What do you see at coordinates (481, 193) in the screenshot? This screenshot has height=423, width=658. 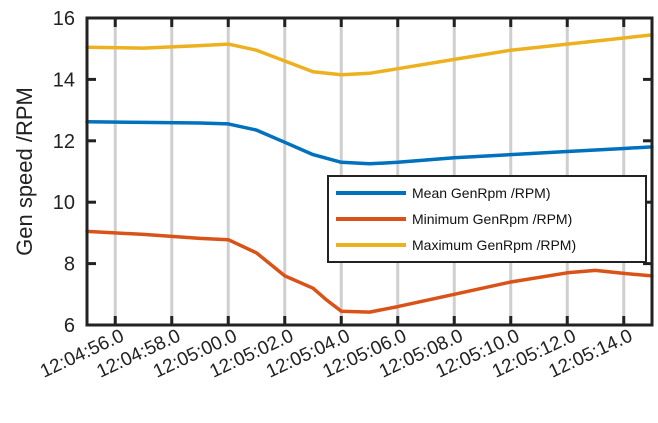 I see `legend-label: Mean GenRpm /RPM)` at bounding box center [481, 193].